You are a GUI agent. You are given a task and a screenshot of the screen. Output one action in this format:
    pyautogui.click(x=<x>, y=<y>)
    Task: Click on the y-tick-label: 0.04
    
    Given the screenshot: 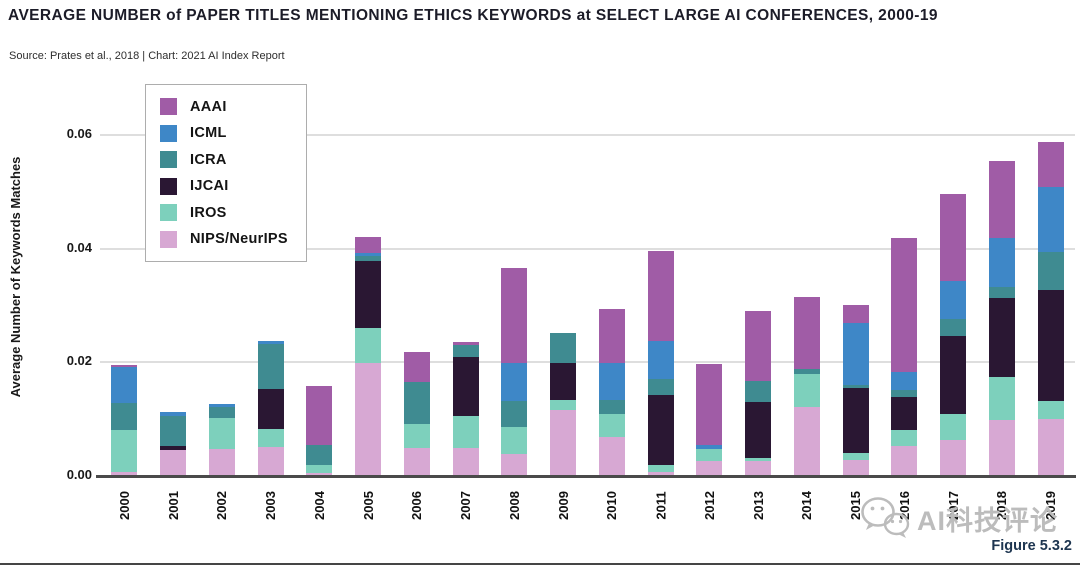 What is the action you would take?
    pyautogui.click(x=79, y=247)
    